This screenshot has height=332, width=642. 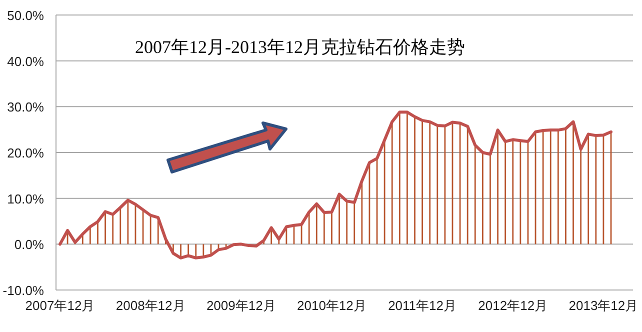 What do you see at coordinates (25, 15) in the screenshot?
I see `y-tick-label: 50.0%` at bounding box center [25, 15].